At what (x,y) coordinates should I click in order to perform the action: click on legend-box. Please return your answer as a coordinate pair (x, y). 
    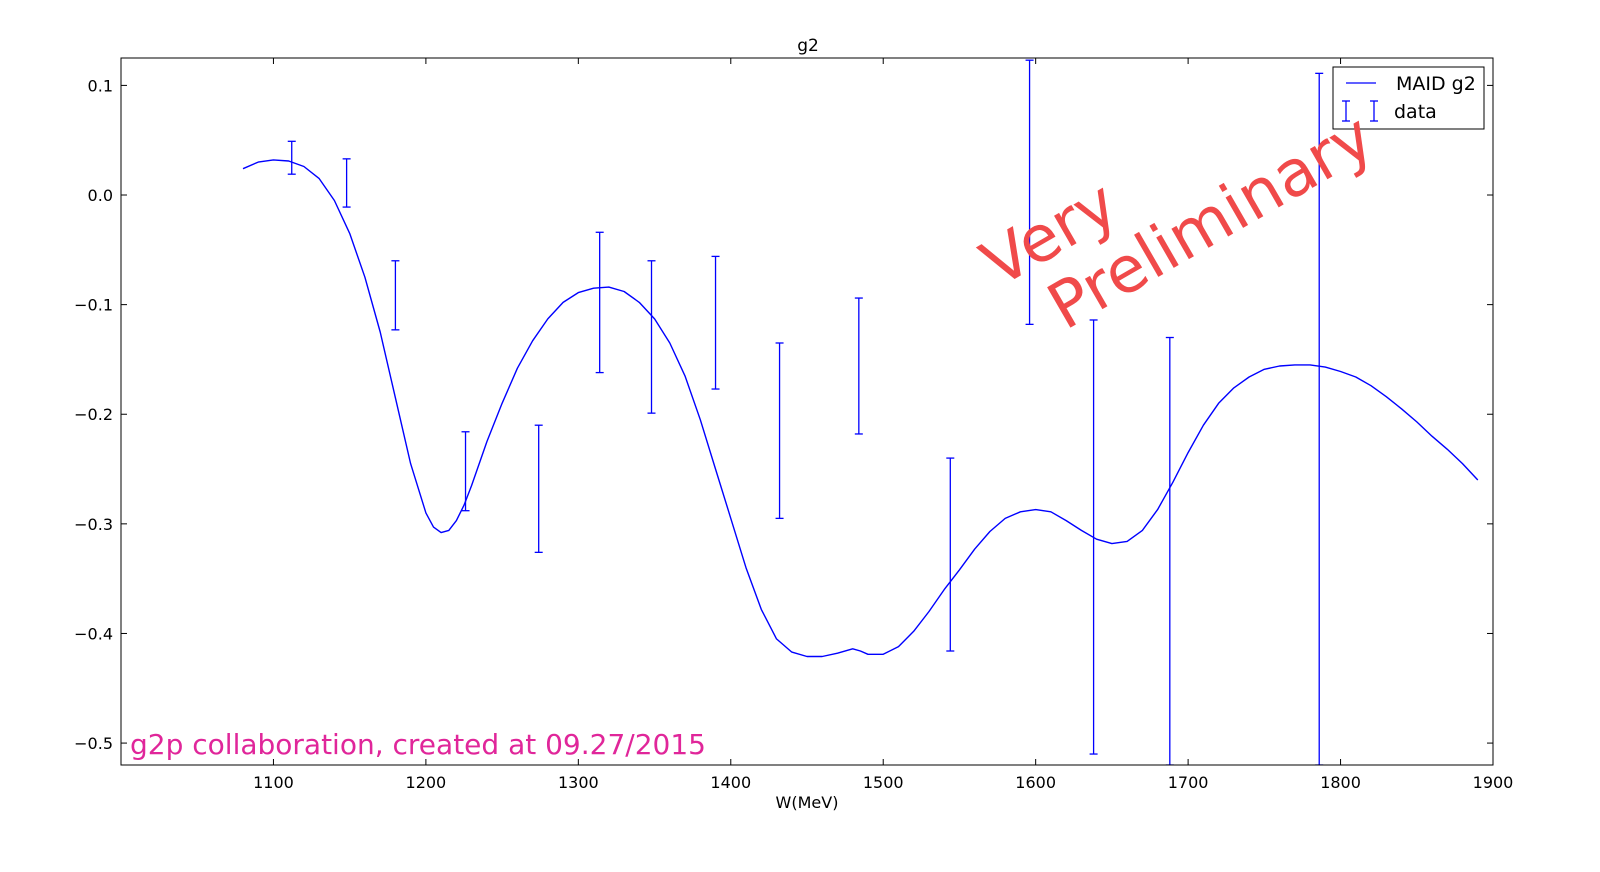
    Looking at the image, I should click on (1408, 98).